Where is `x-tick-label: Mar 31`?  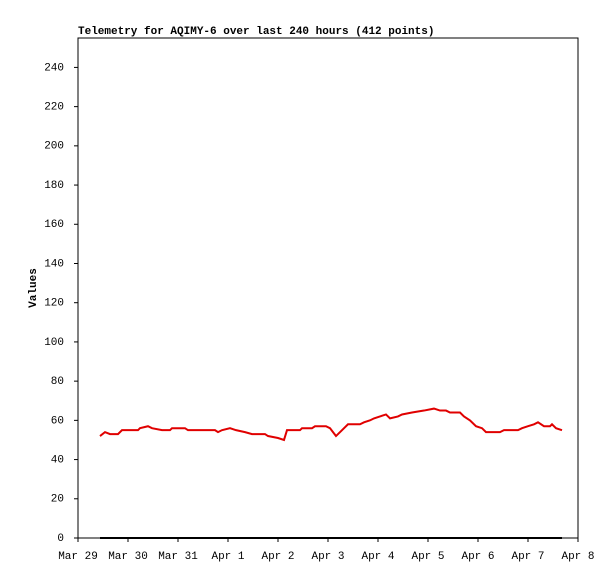
x-tick-label: Mar 31 is located at coordinates (178, 557).